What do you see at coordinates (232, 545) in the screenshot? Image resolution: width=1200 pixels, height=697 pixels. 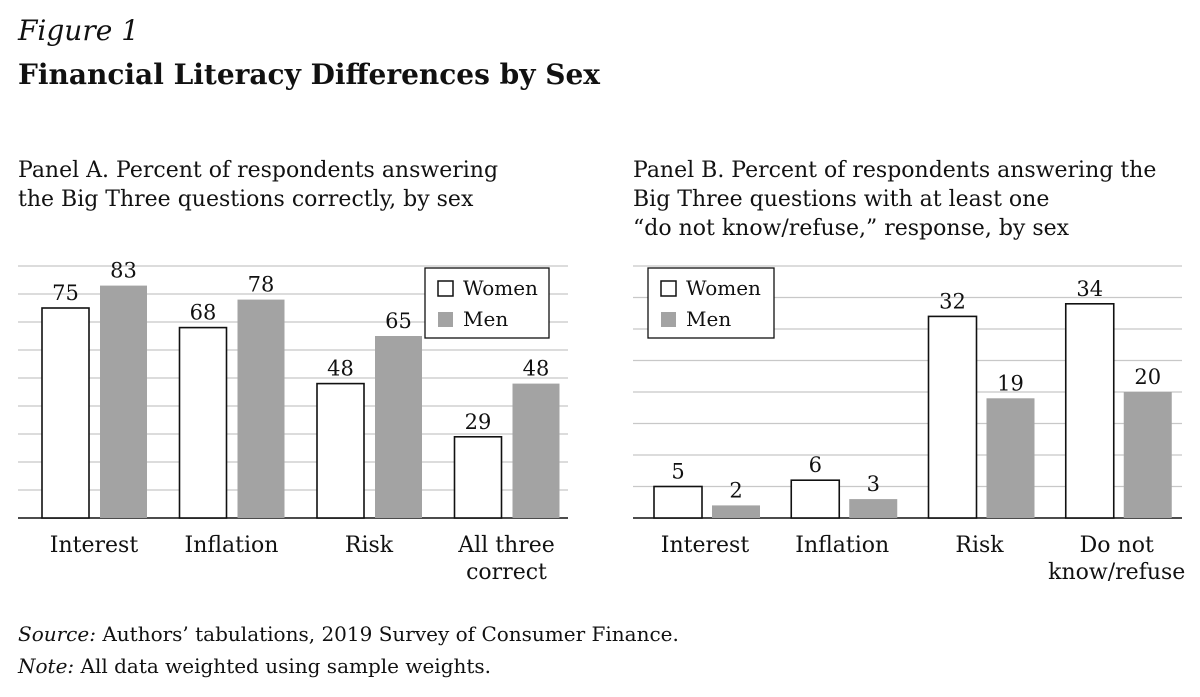 I see `panel-a-category-label: Inflation` at bounding box center [232, 545].